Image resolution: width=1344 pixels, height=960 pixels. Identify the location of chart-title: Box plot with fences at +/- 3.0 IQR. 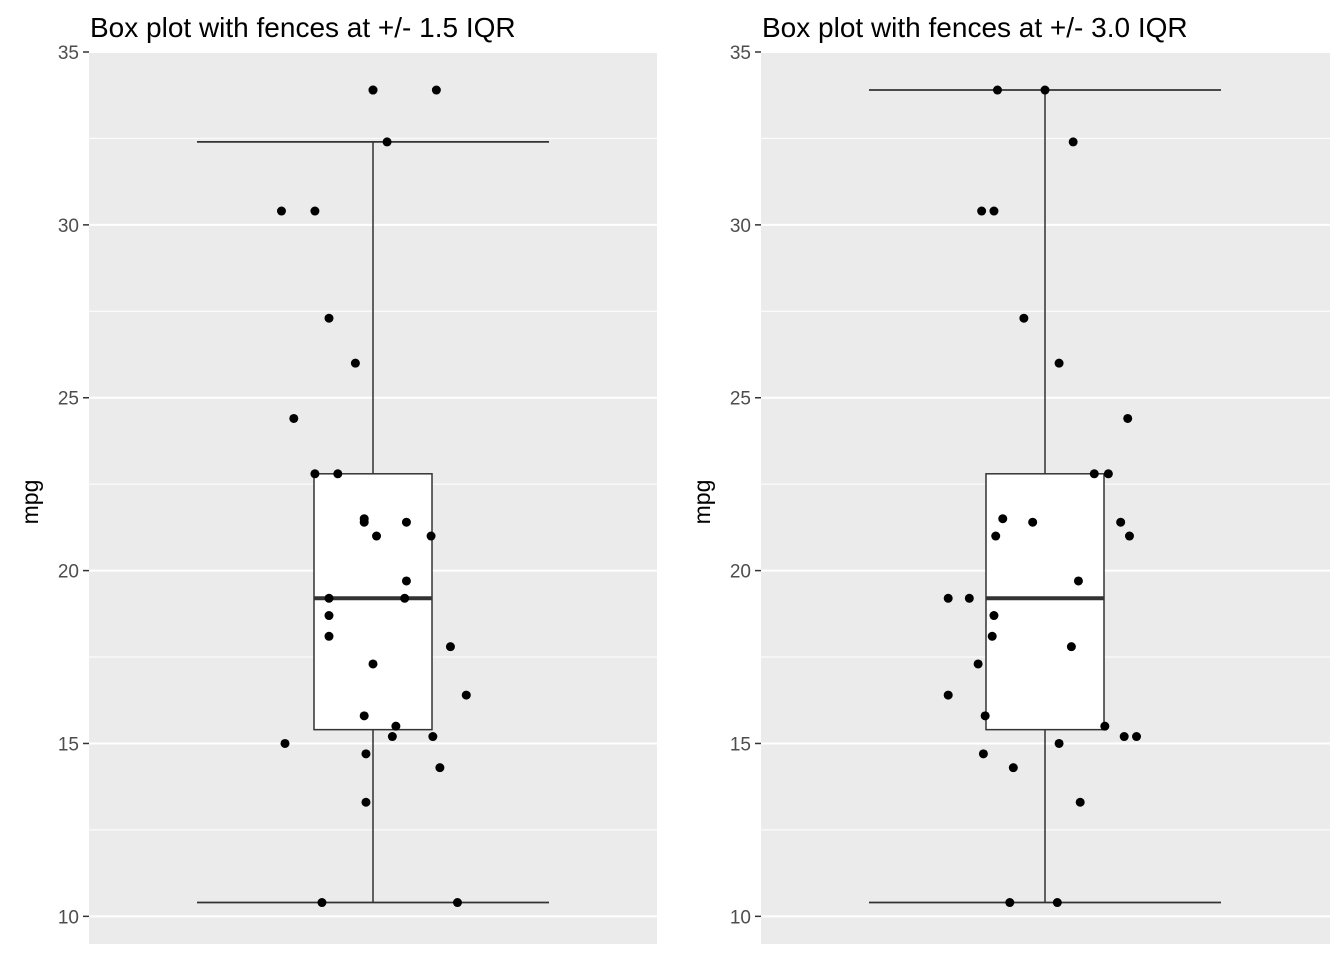
(975, 27).